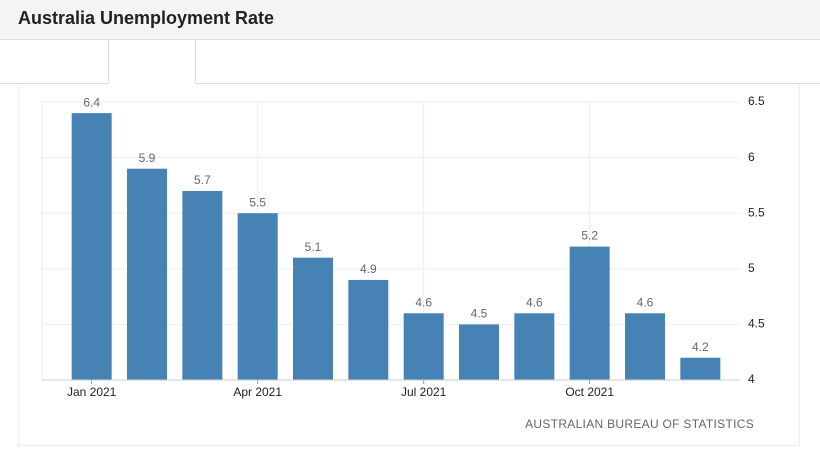 The image size is (820, 464). Describe the element at coordinates (257, 392) in the screenshot. I see `x-tick-label: Apr 2021` at that location.